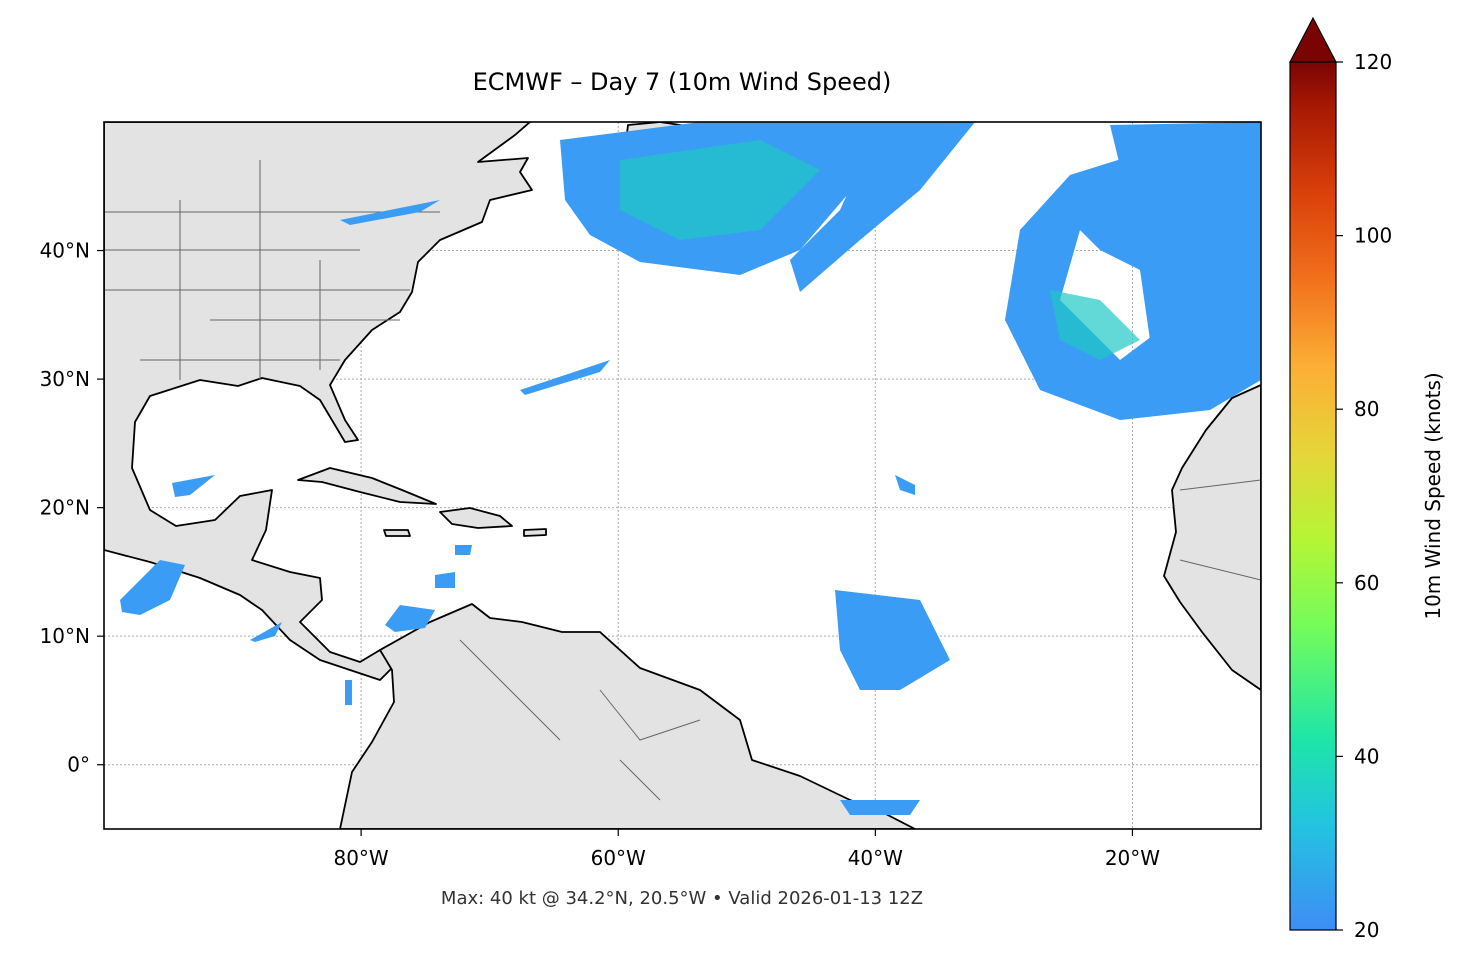 The image size is (1466, 973). Describe the element at coordinates (397, 533) in the screenshot. I see `jamaica` at that location.